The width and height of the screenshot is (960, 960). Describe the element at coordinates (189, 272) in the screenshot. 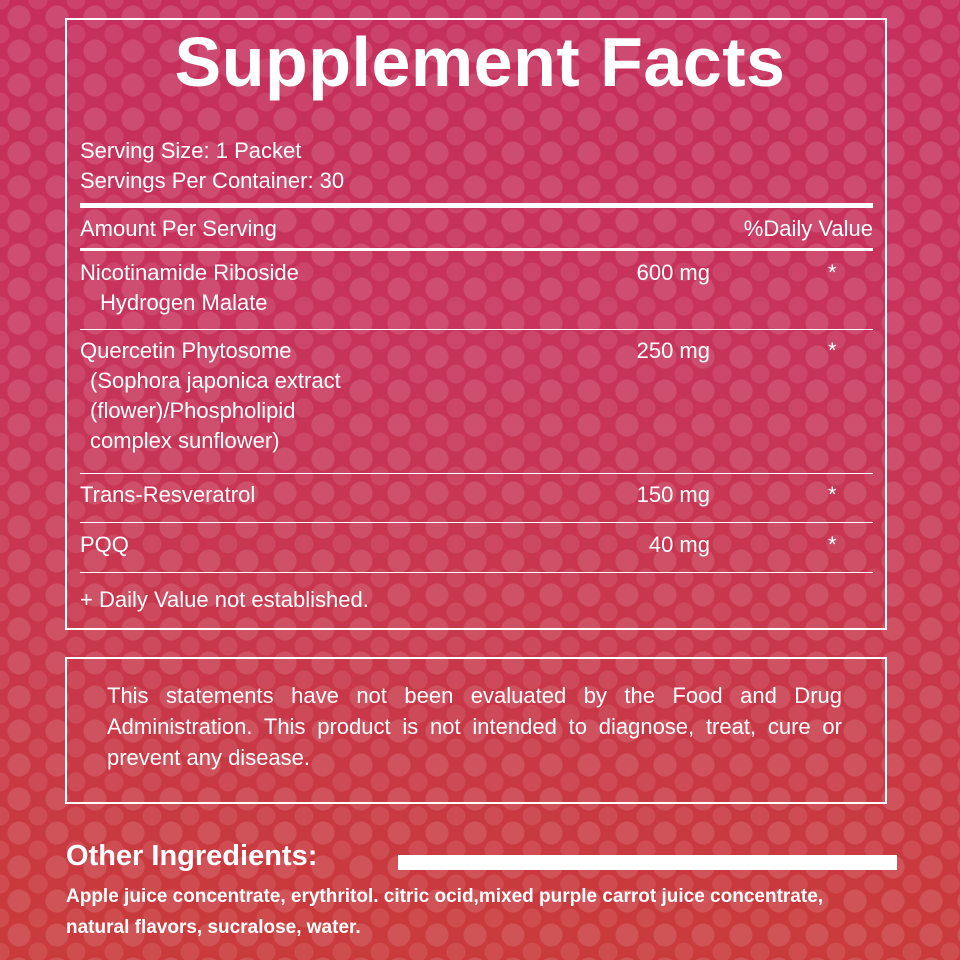

I see `ingredient-name: Nicotinamide Riboside` at that location.